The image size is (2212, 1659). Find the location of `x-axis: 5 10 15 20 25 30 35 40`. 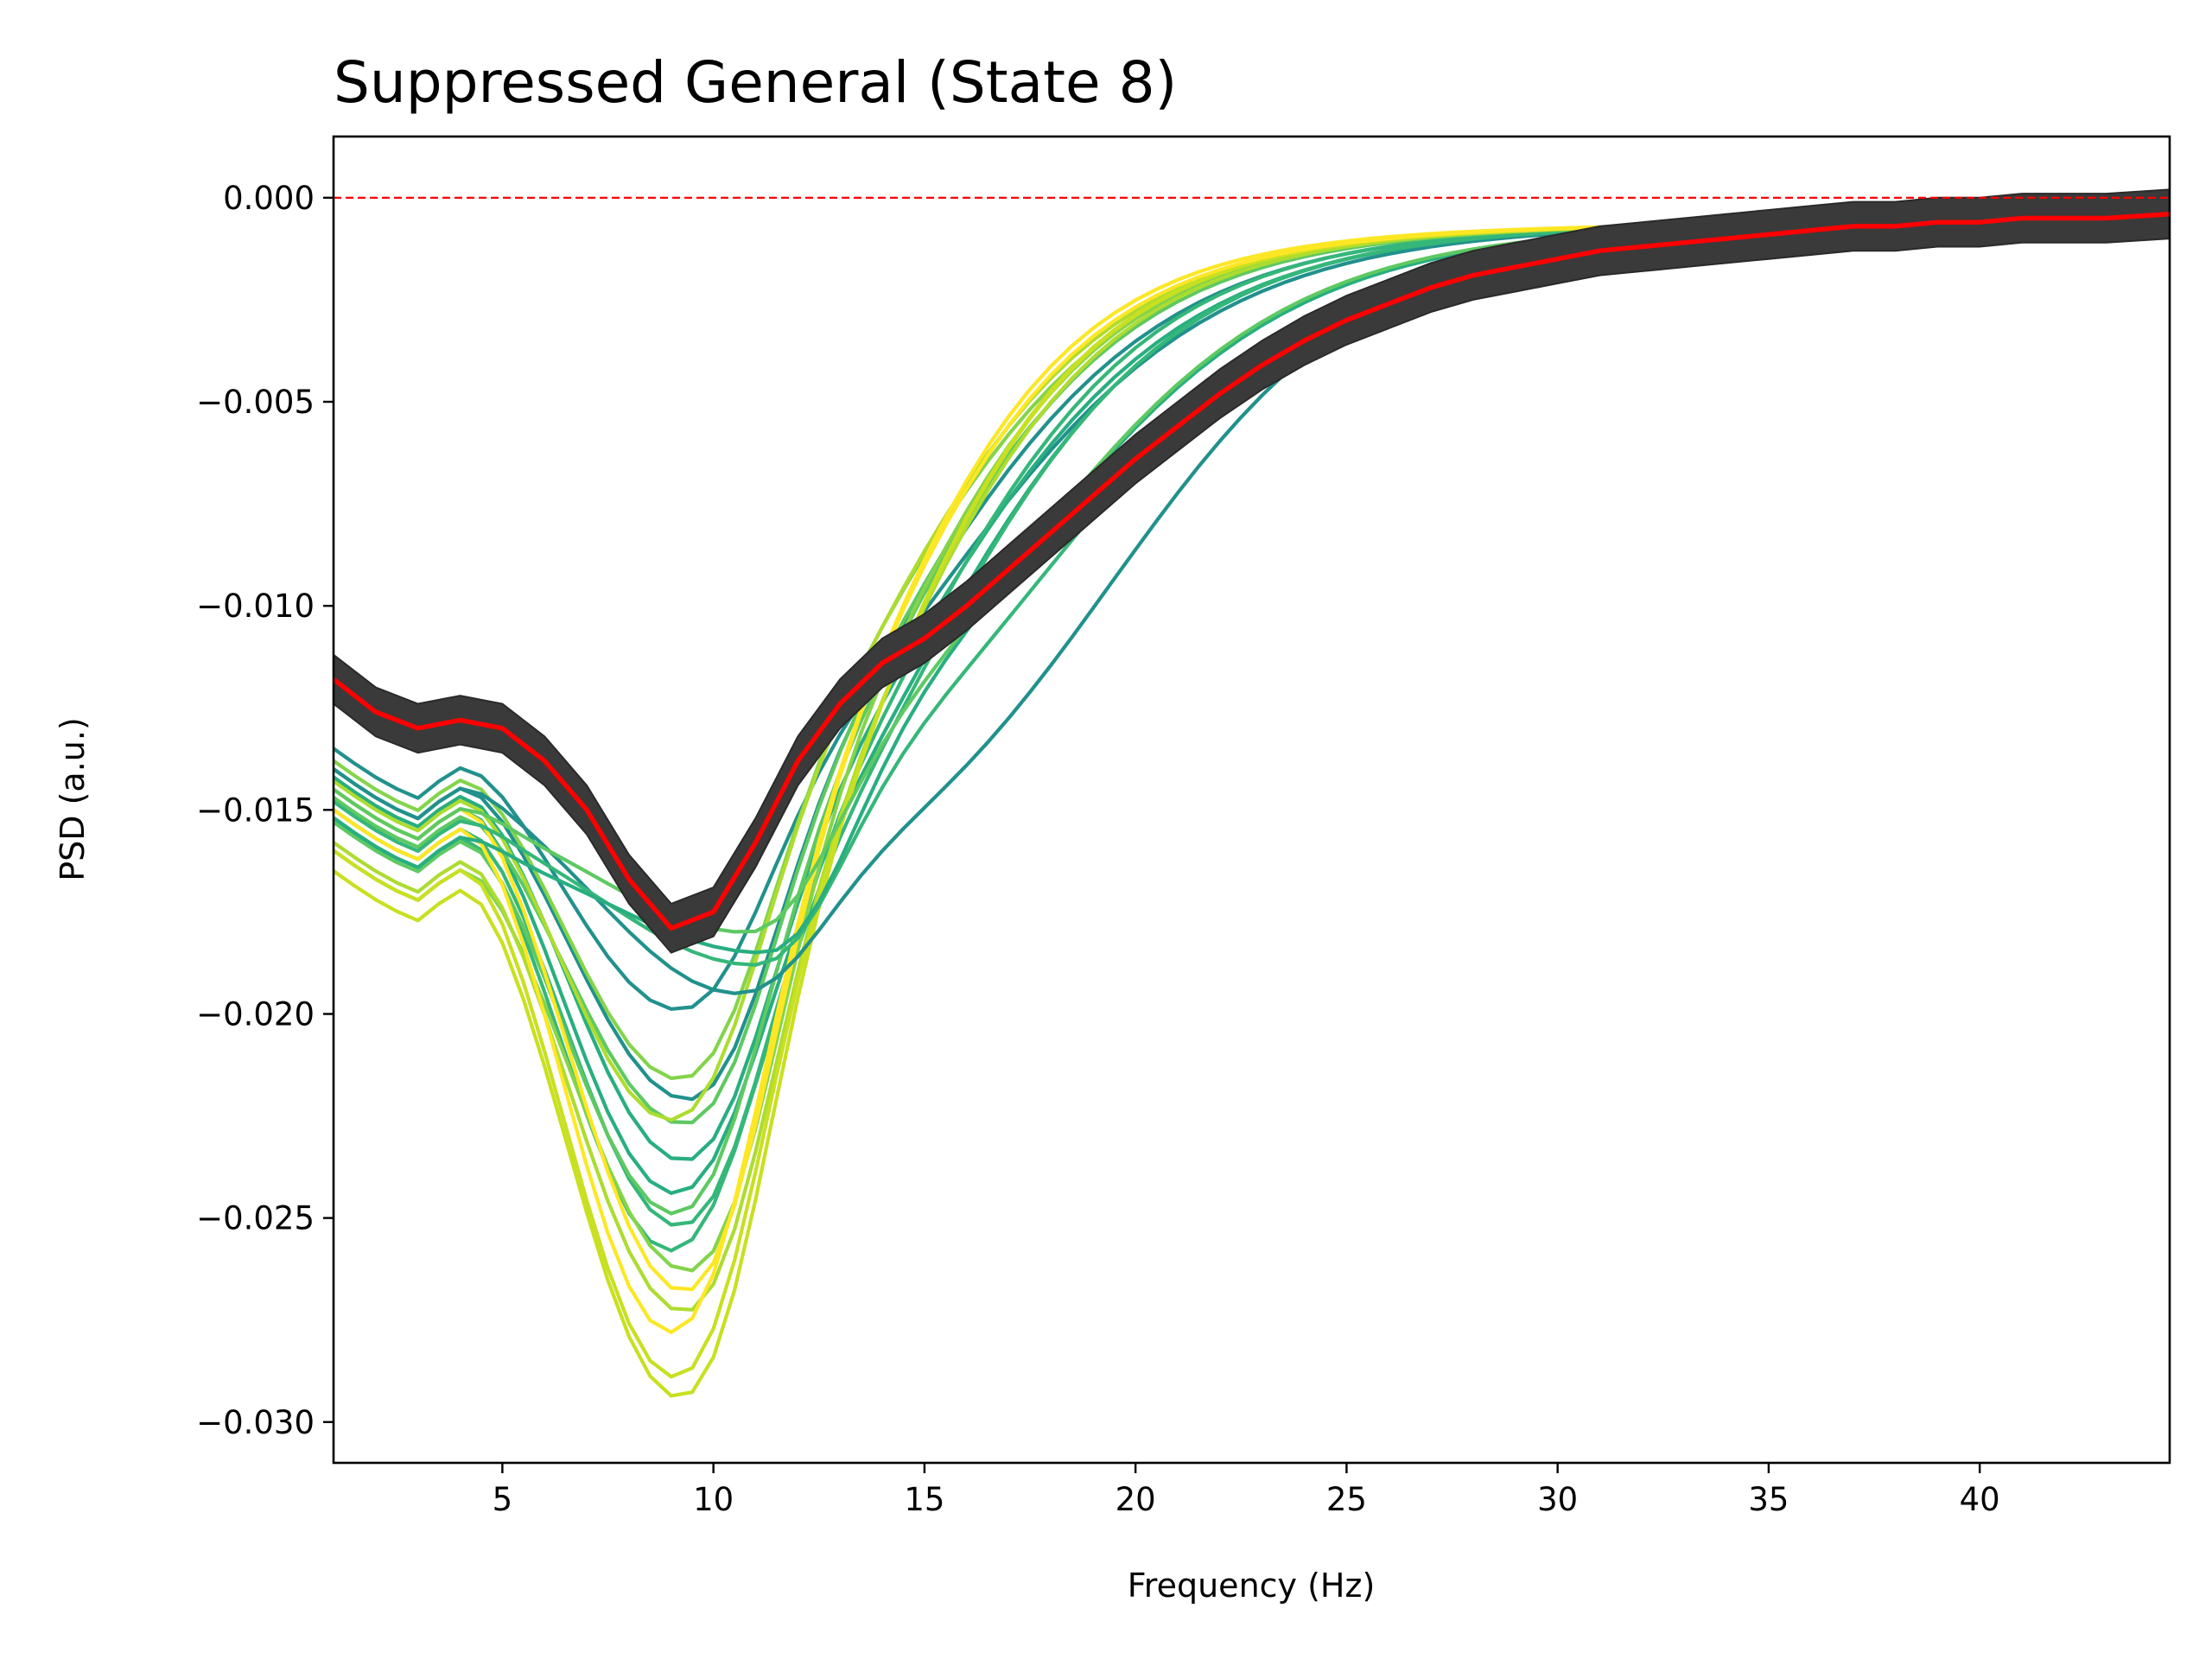

x-axis: 5 10 15 20 25 30 35 40 is located at coordinates (1246, 1490).